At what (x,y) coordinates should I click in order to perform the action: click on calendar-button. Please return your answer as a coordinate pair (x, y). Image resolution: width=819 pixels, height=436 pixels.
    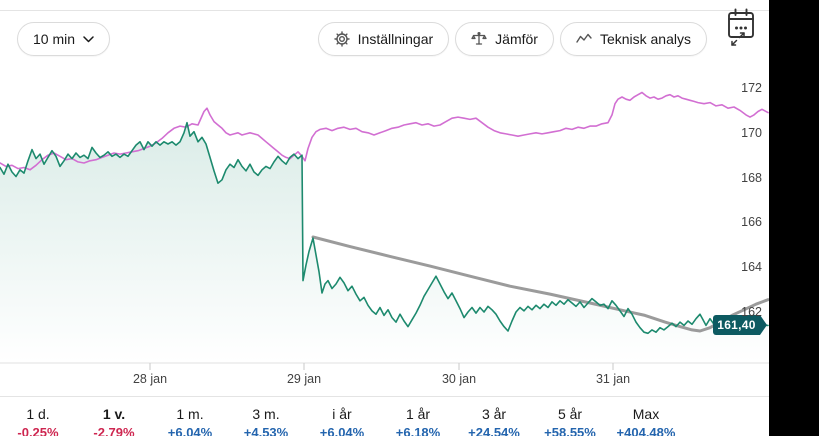
    Looking at the image, I should click on (741, 25).